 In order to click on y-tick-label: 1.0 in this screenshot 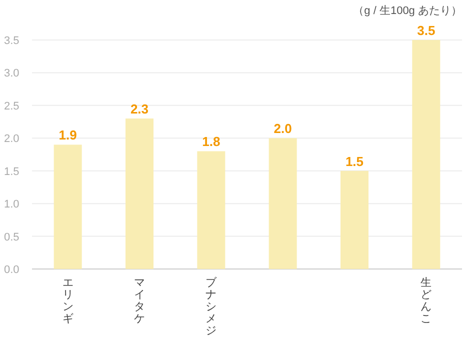, I will do `click(12, 204)`.